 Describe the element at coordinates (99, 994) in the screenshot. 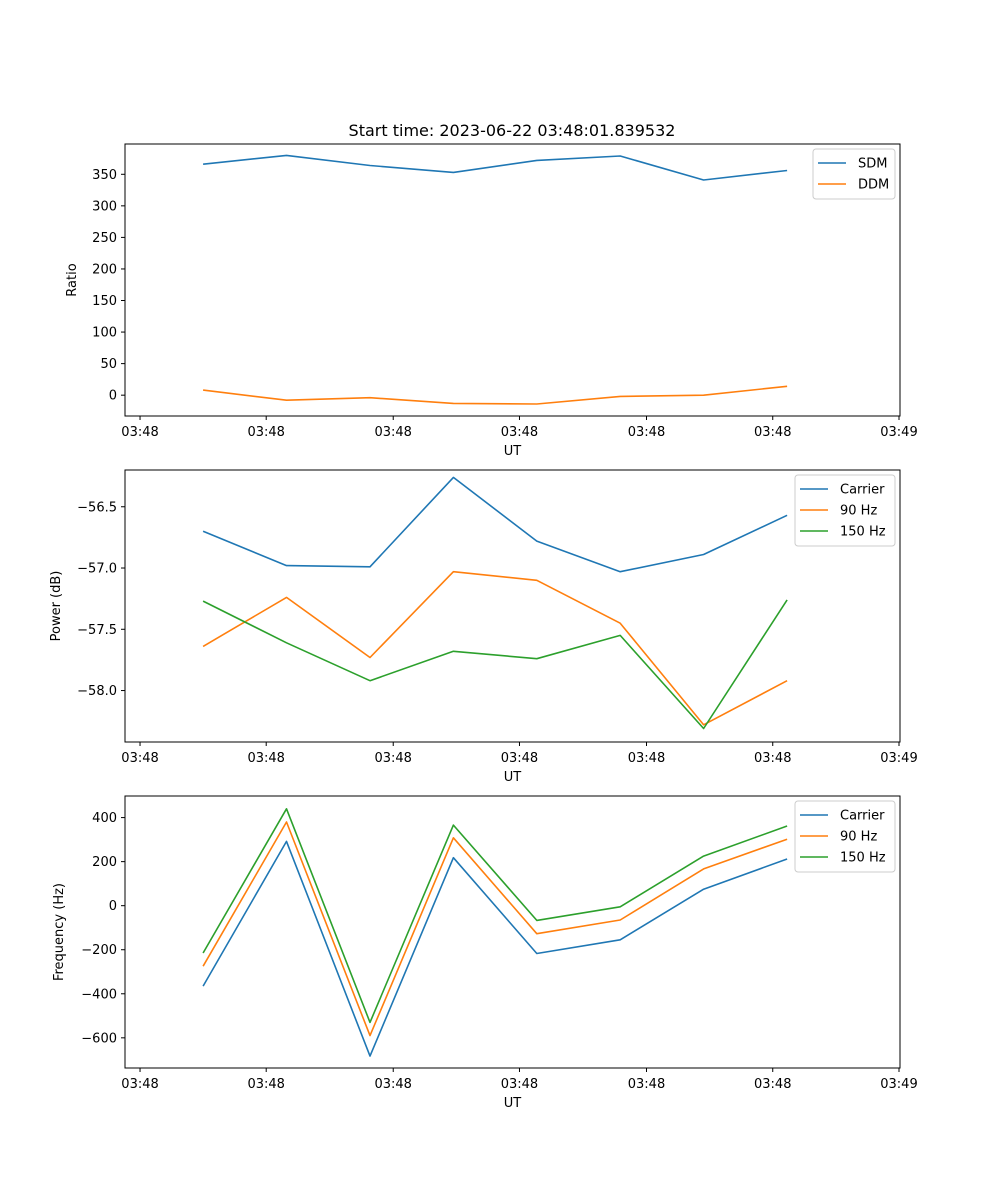

I see `y-tick-label: −400` at that location.